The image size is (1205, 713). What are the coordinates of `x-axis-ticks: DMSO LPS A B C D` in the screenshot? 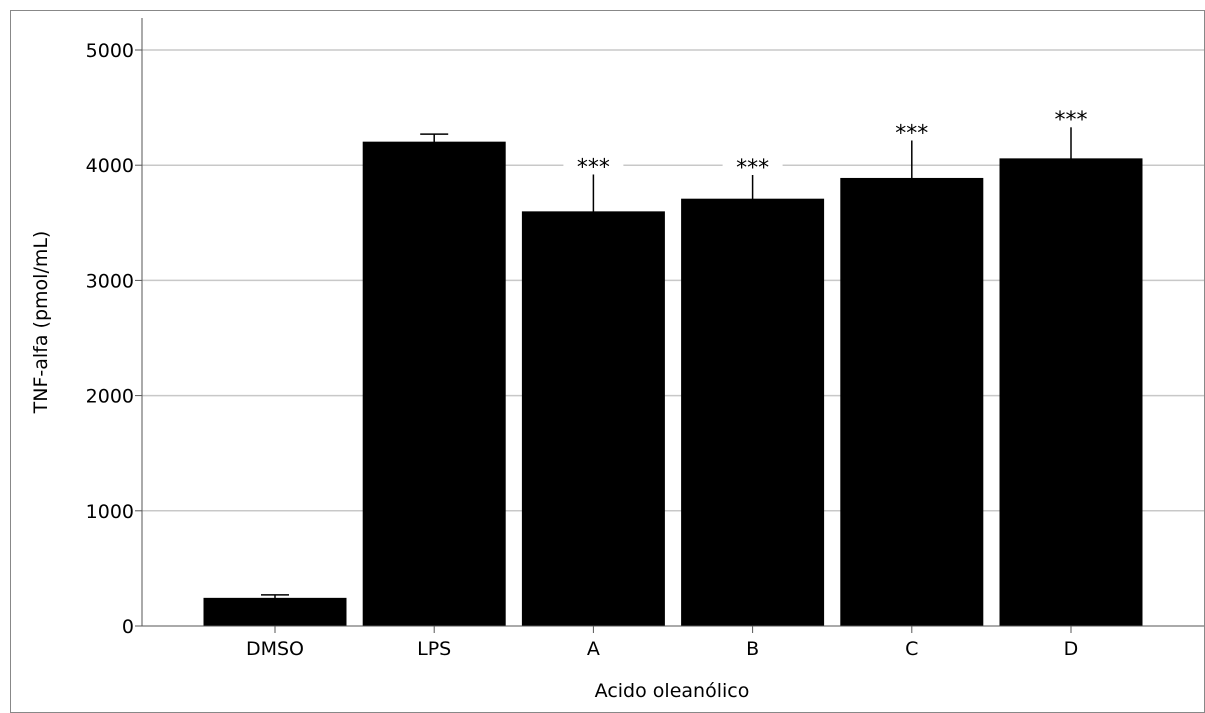 It's located at (662, 643).